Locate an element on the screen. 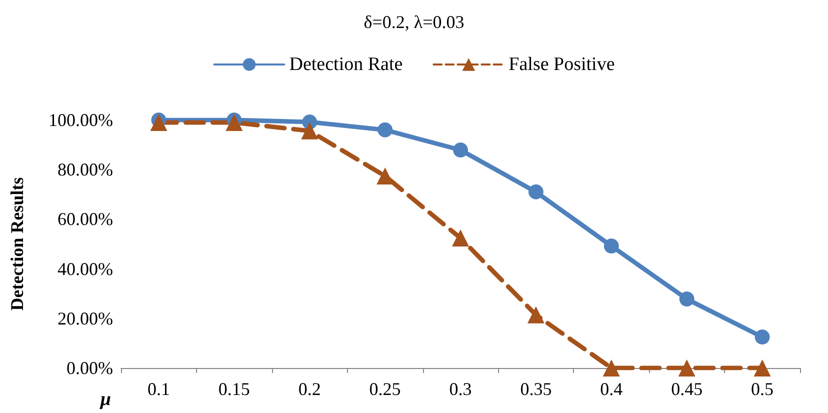  y-tick-label: 0.00% is located at coordinates (89, 368).